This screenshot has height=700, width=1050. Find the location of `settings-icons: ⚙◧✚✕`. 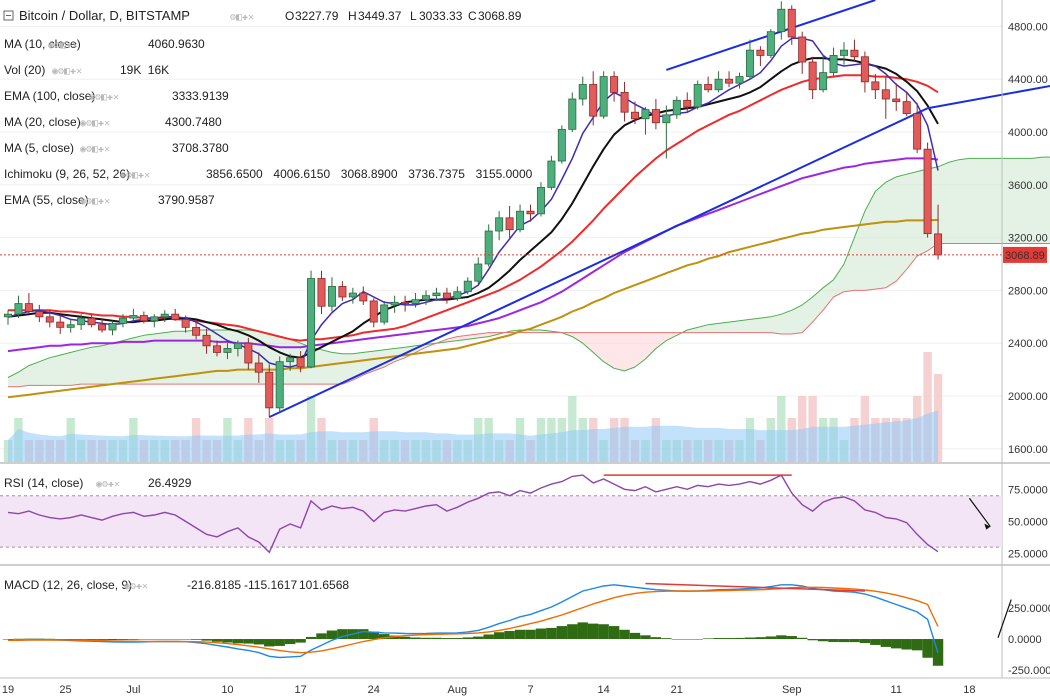

settings-icons: ⚙◧✚✕ is located at coordinates (241, 17).